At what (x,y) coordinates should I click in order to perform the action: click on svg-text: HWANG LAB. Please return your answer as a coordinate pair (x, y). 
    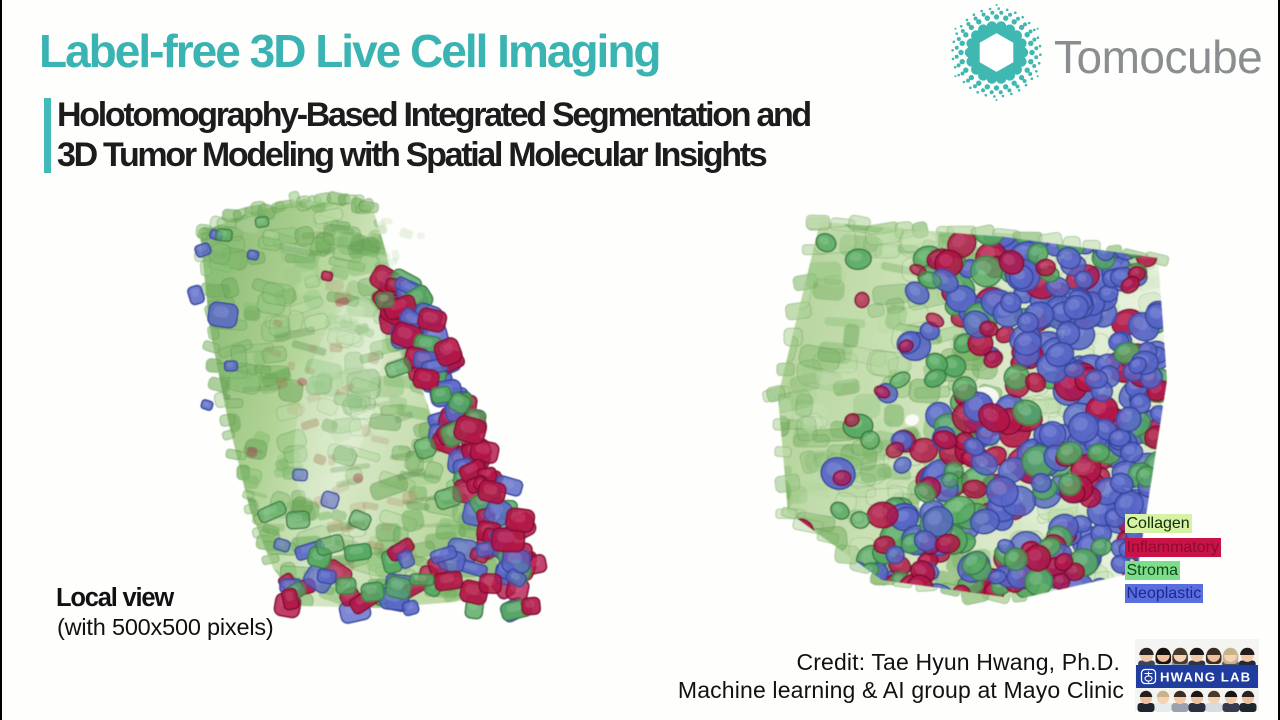
    Looking at the image, I should click on (1205, 677).